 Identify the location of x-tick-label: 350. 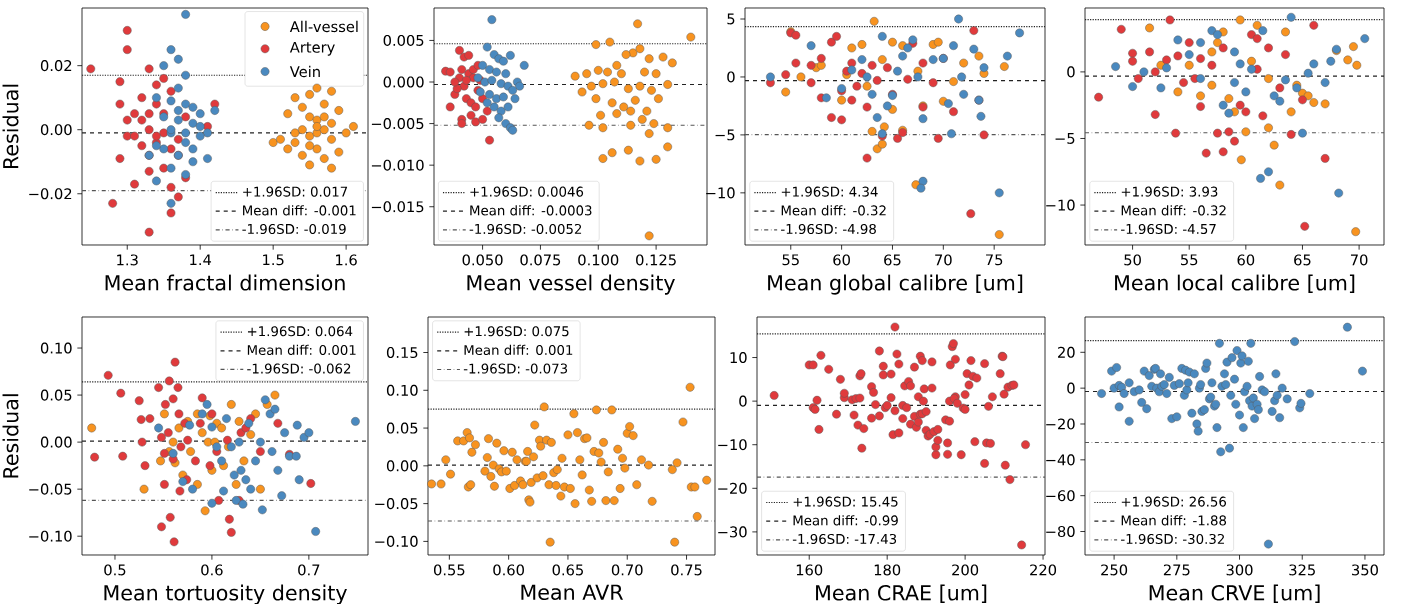
(1365, 570).